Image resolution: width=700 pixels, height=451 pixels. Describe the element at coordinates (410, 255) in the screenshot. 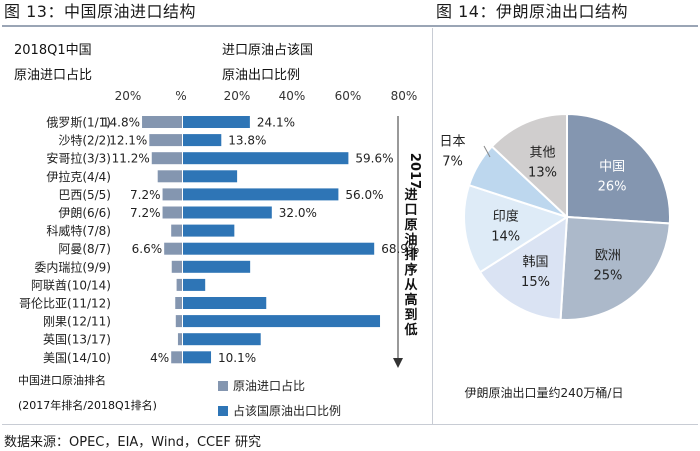

I see `arrow-label-char: 排` at that location.